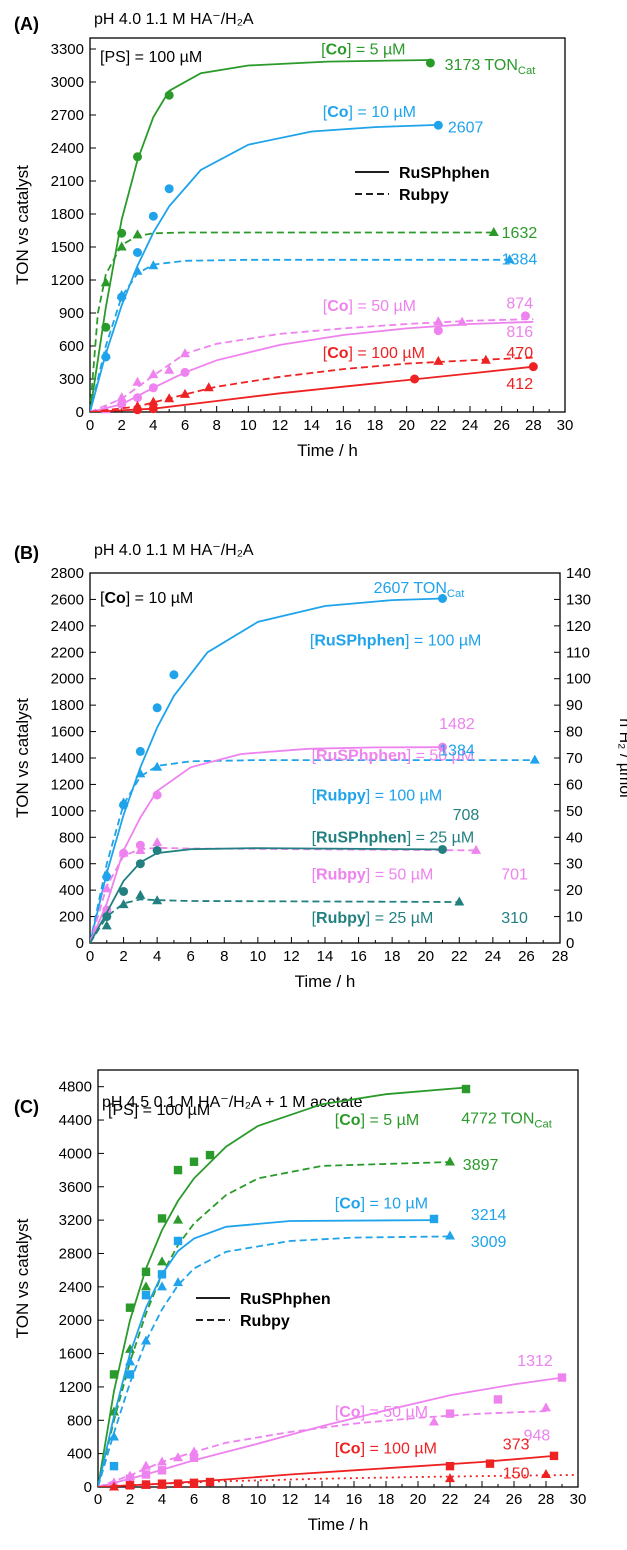  What do you see at coordinates (71, 379) in the screenshot?
I see `y-tick-label: 300` at bounding box center [71, 379].